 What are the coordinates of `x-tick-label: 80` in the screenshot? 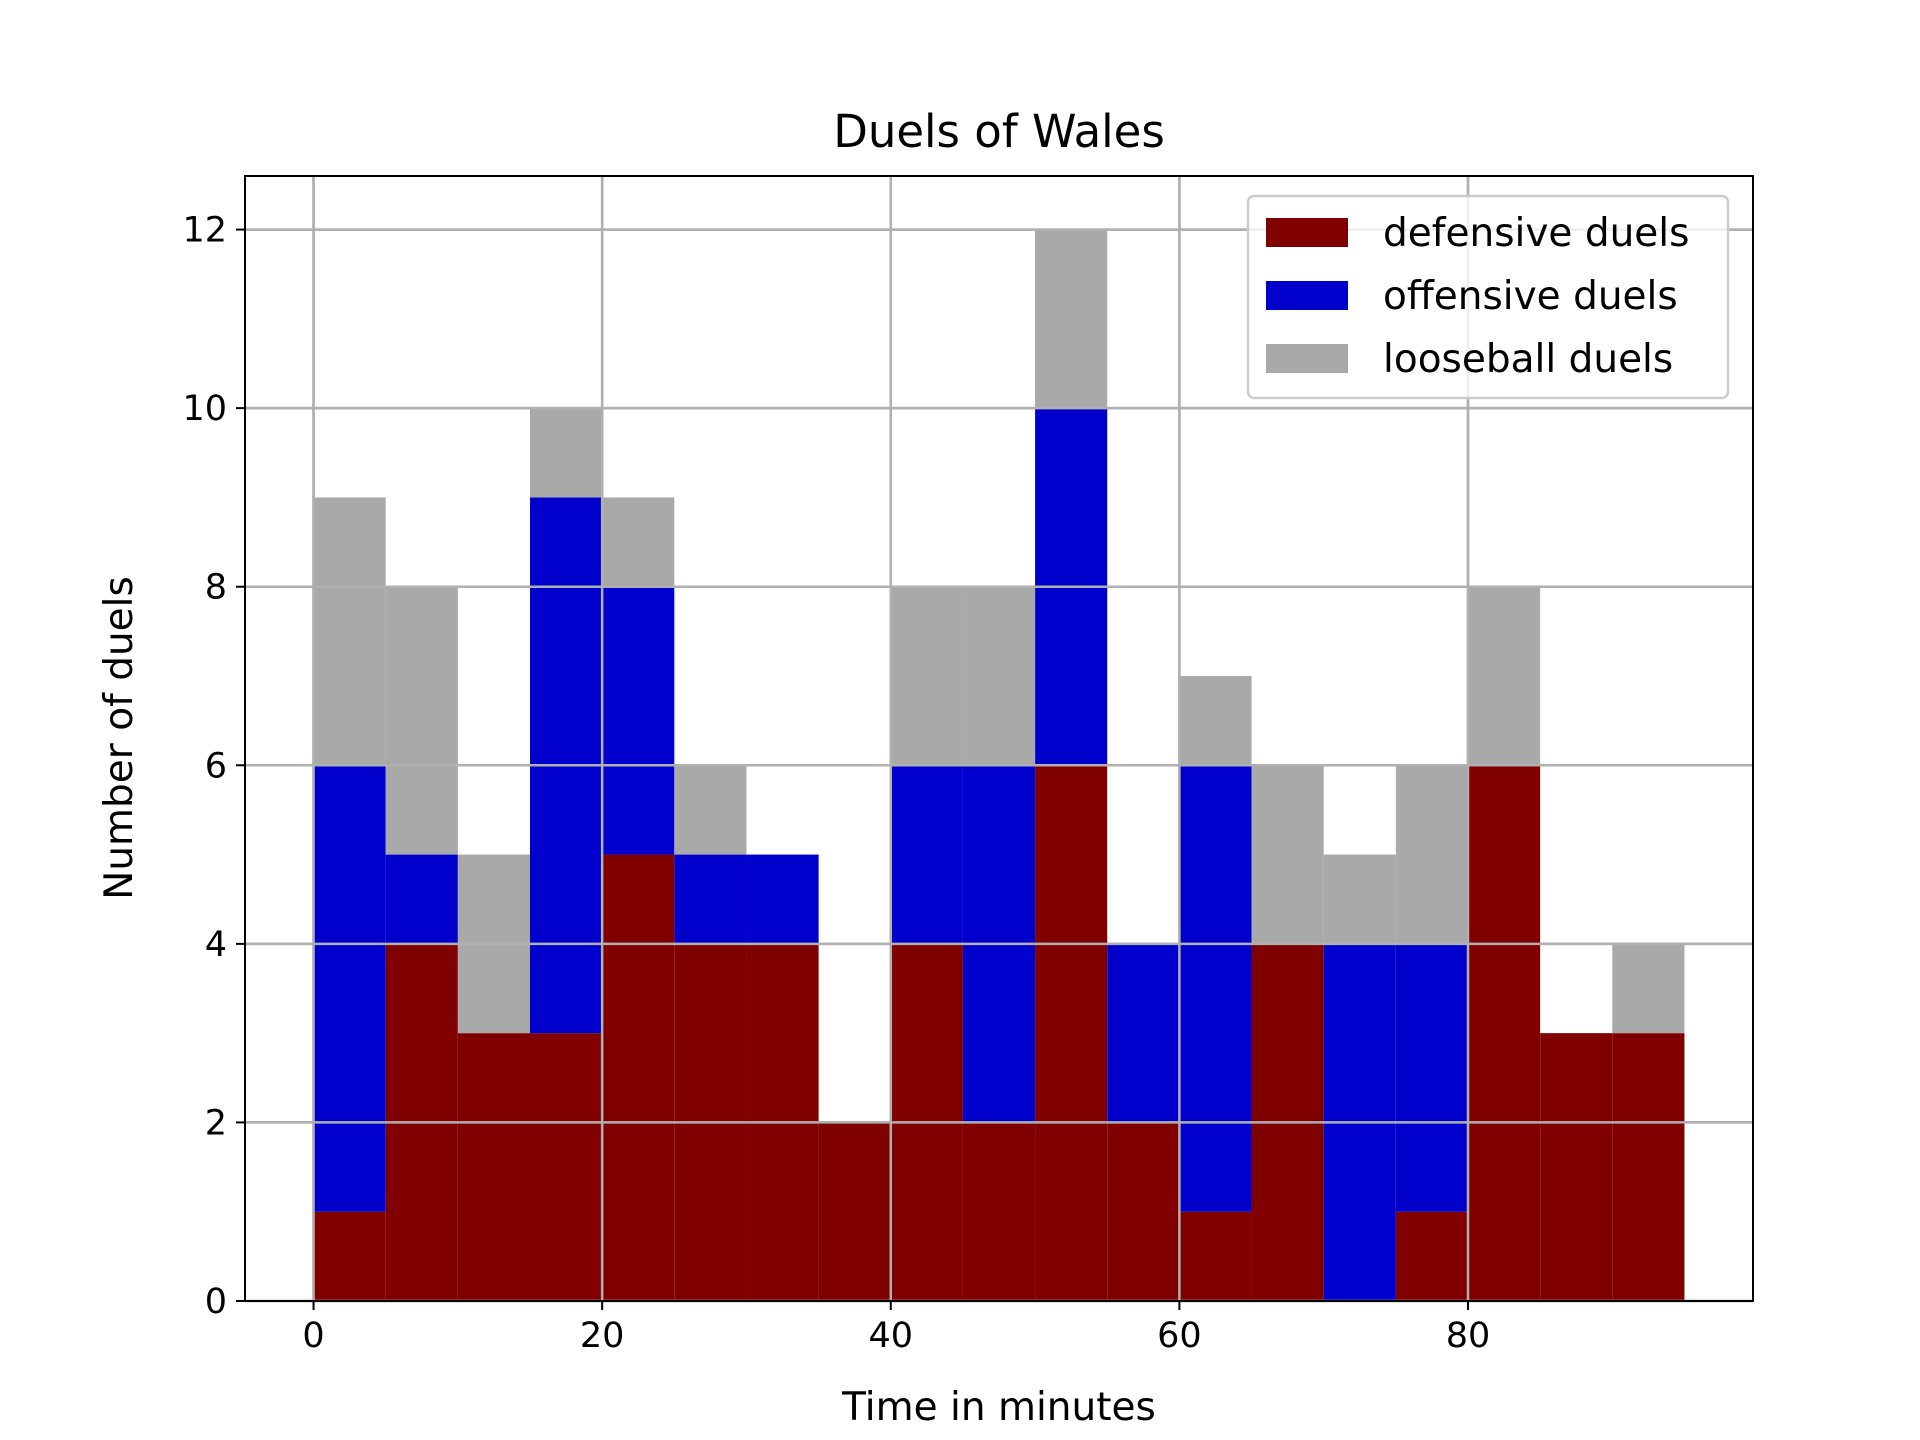 It's located at (1468, 1336).